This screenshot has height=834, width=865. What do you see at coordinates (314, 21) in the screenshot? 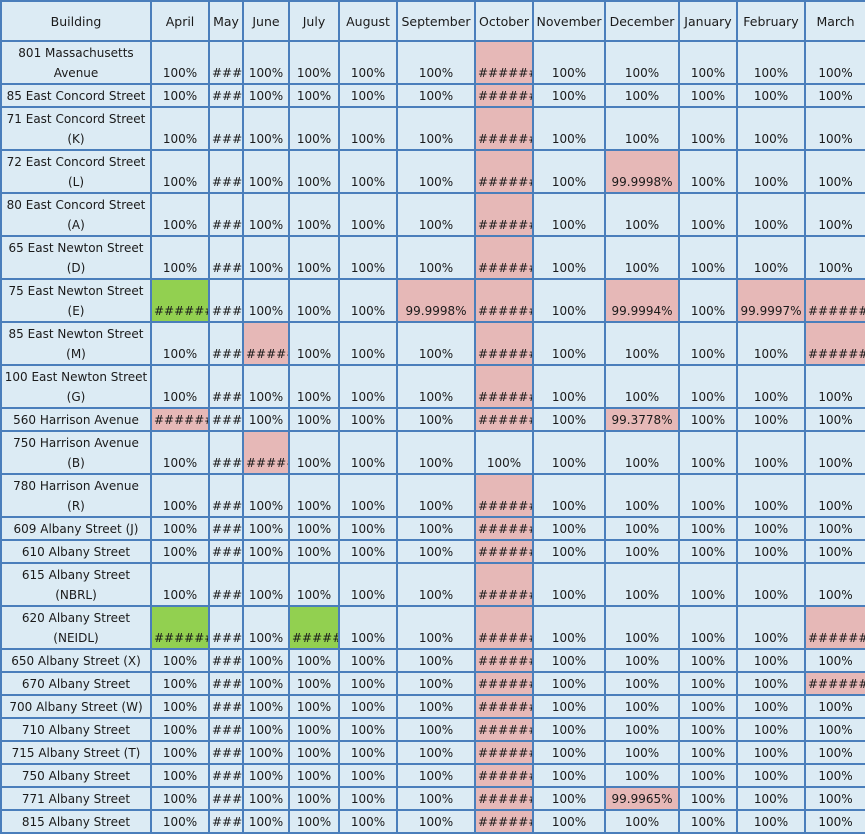
I see `column-header-july: July` at bounding box center [314, 21].